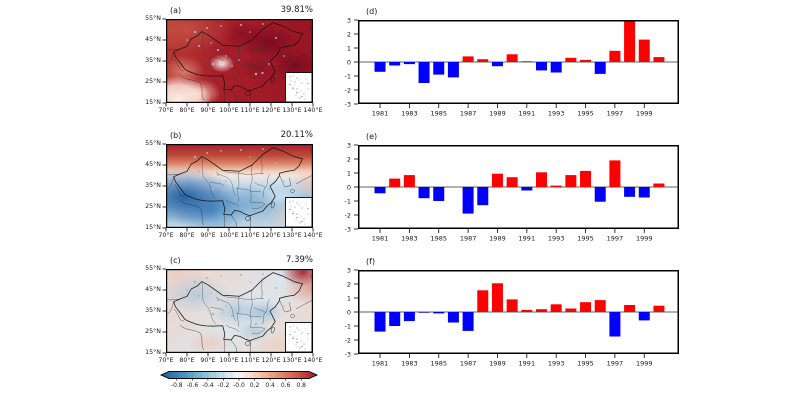  I want to click on panel-label-d: (d), so click(372, 11).